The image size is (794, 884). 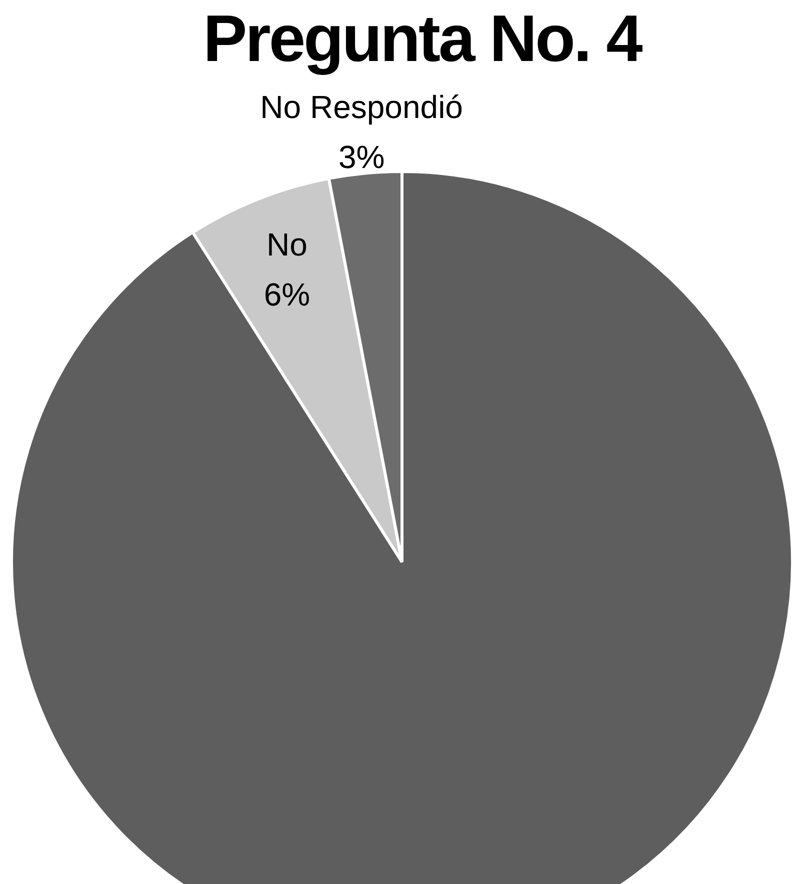 What do you see at coordinates (422, 38) in the screenshot?
I see `chart-title: Pregunta No. 4` at bounding box center [422, 38].